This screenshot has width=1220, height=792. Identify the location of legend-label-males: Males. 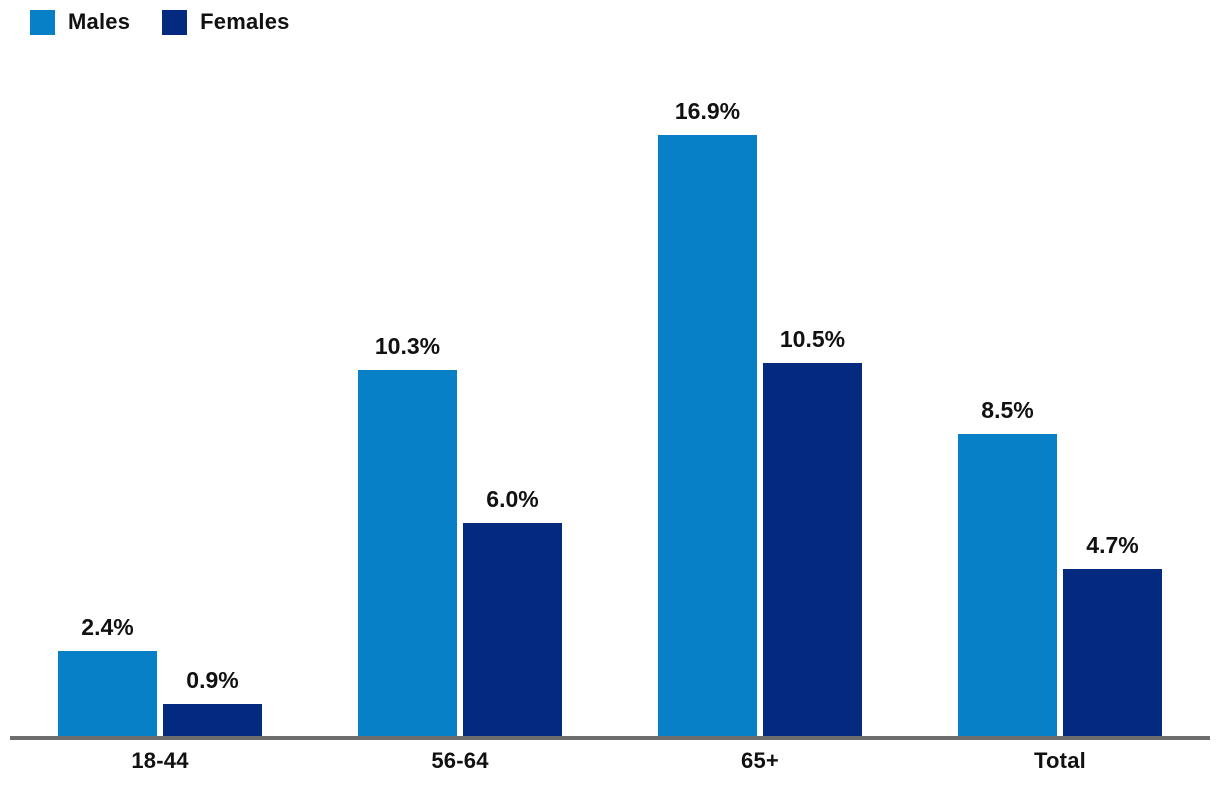
(99, 21).